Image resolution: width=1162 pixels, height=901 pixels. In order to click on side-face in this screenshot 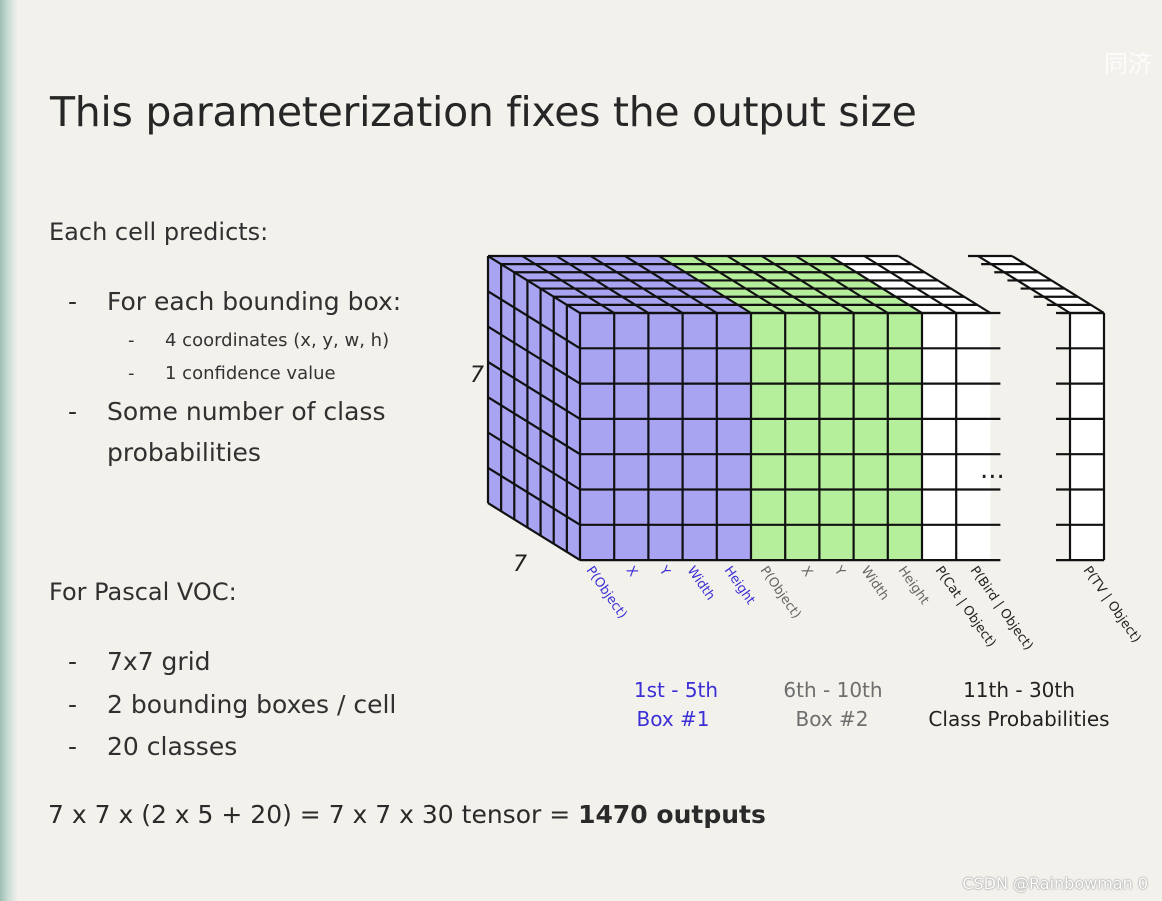, I will do `click(534, 408)`.